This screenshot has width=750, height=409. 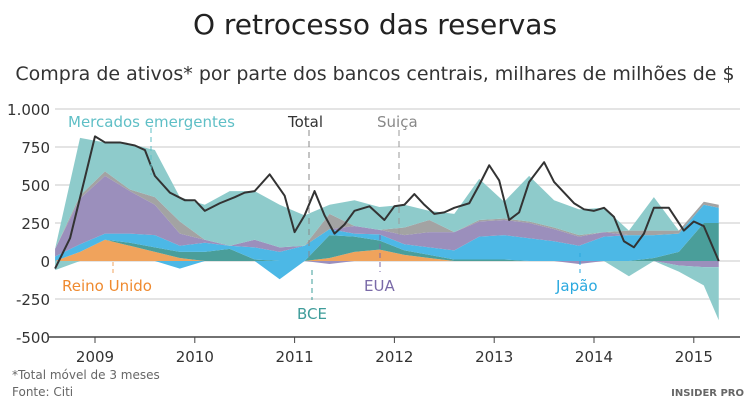 What do you see at coordinates (707, 393) in the screenshot?
I see `insider-pro-logo: INSIDER PRO` at bounding box center [707, 393].